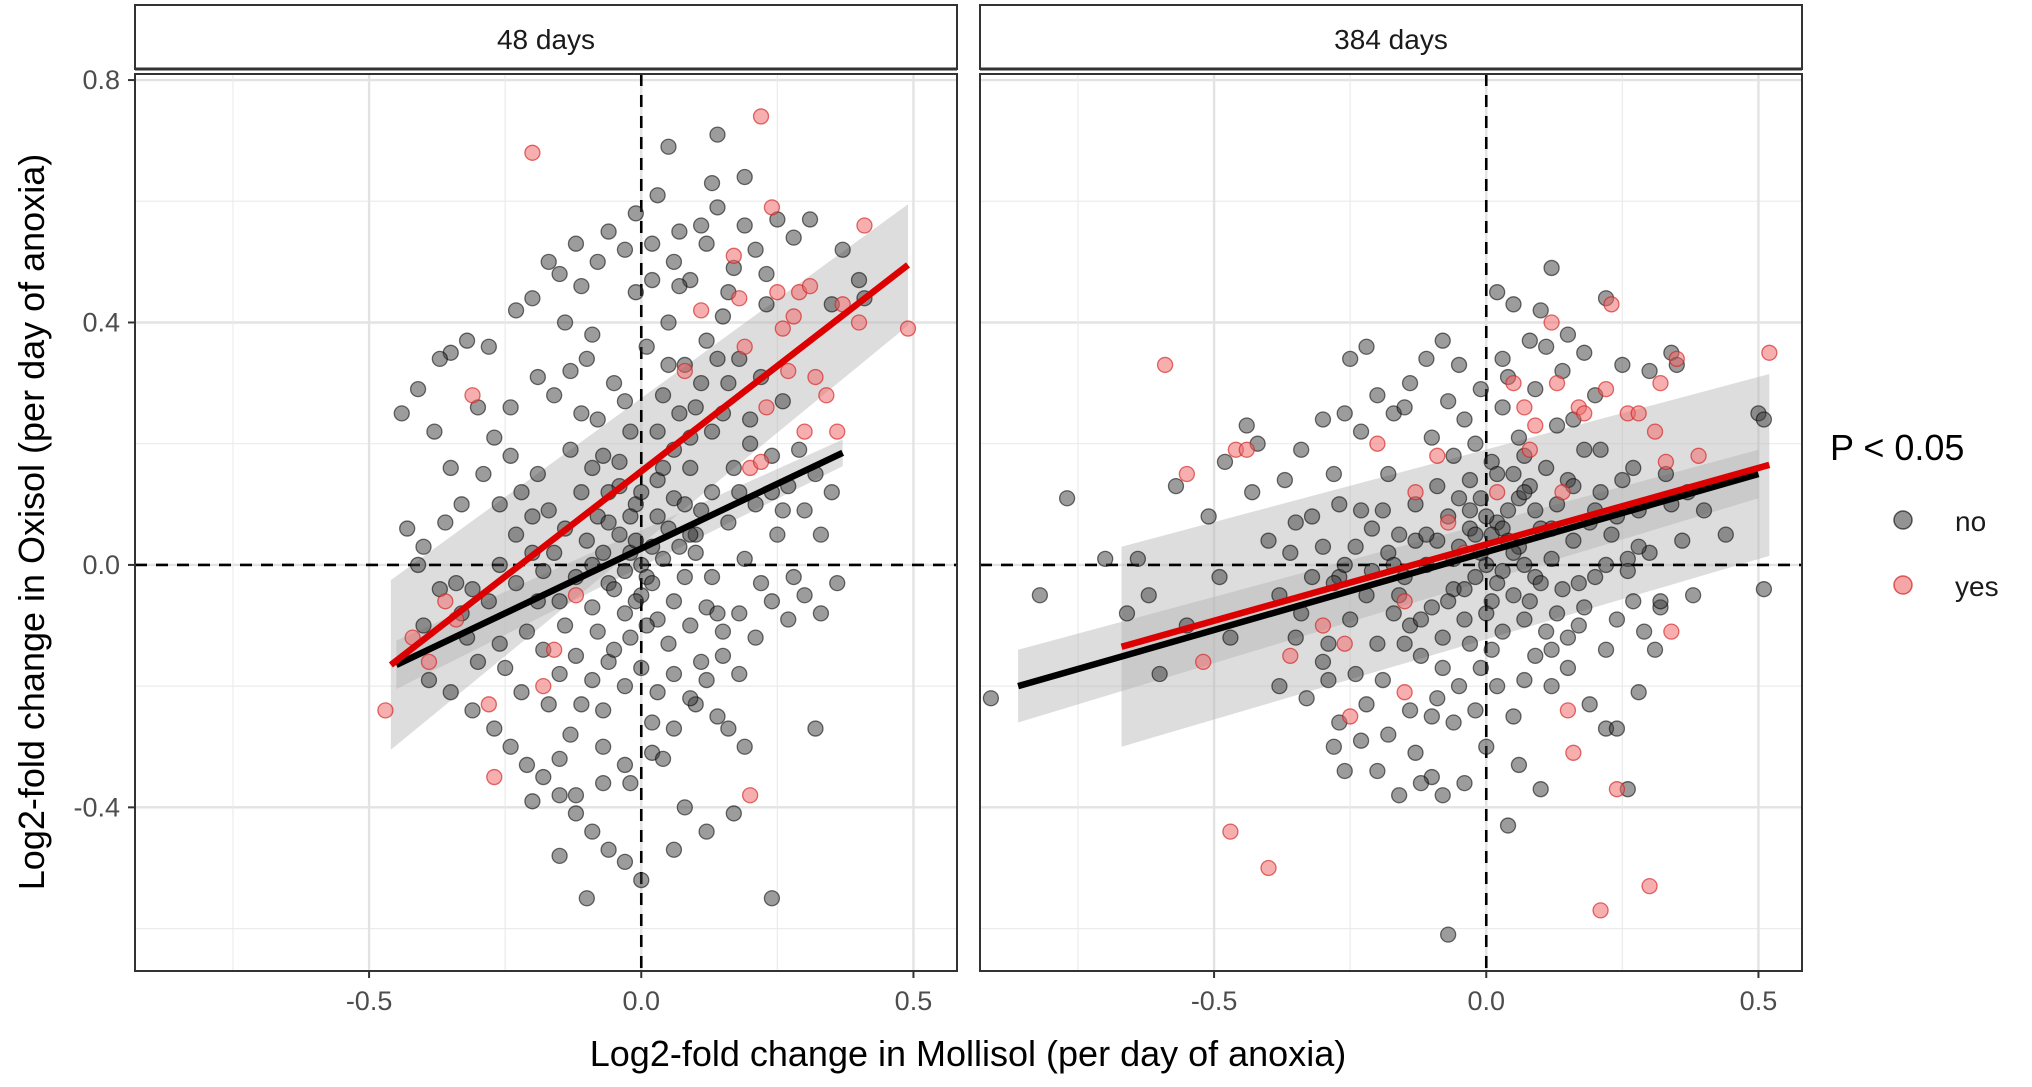 This screenshot has height=1087, width=2032. What do you see at coordinates (649, 477) in the screenshot?
I see `ci-ribbon-yes` at bounding box center [649, 477].